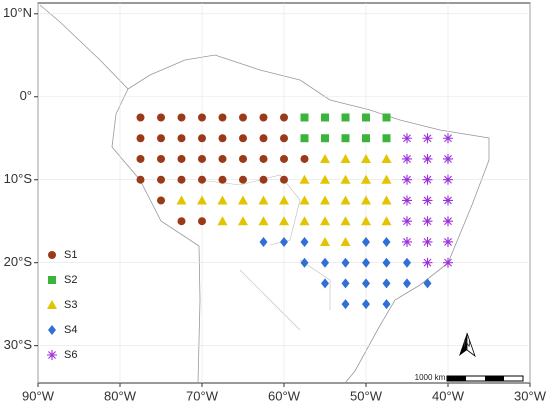 This screenshot has width=550, height=411. What do you see at coordinates (202, 395) in the screenshot?
I see `x-tick-label: 70°W` at bounding box center [202, 395].